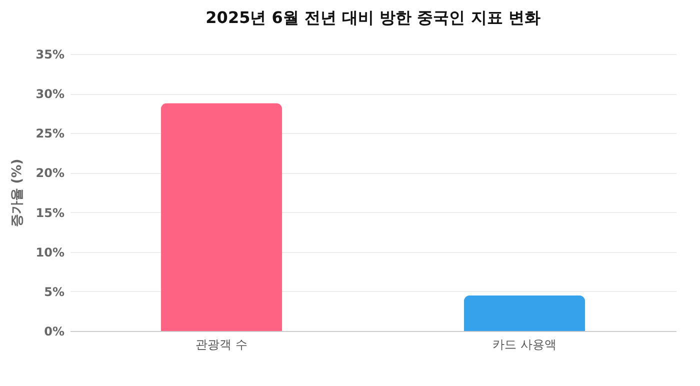 The height and width of the screenshot is (386, 700). What do you see at coordinates (373, 17) in the screenshot?
I see `chart-title: 2025년 6월 전년 대비 방한 중국인 지표 변화` at bounding box center [373, 17].